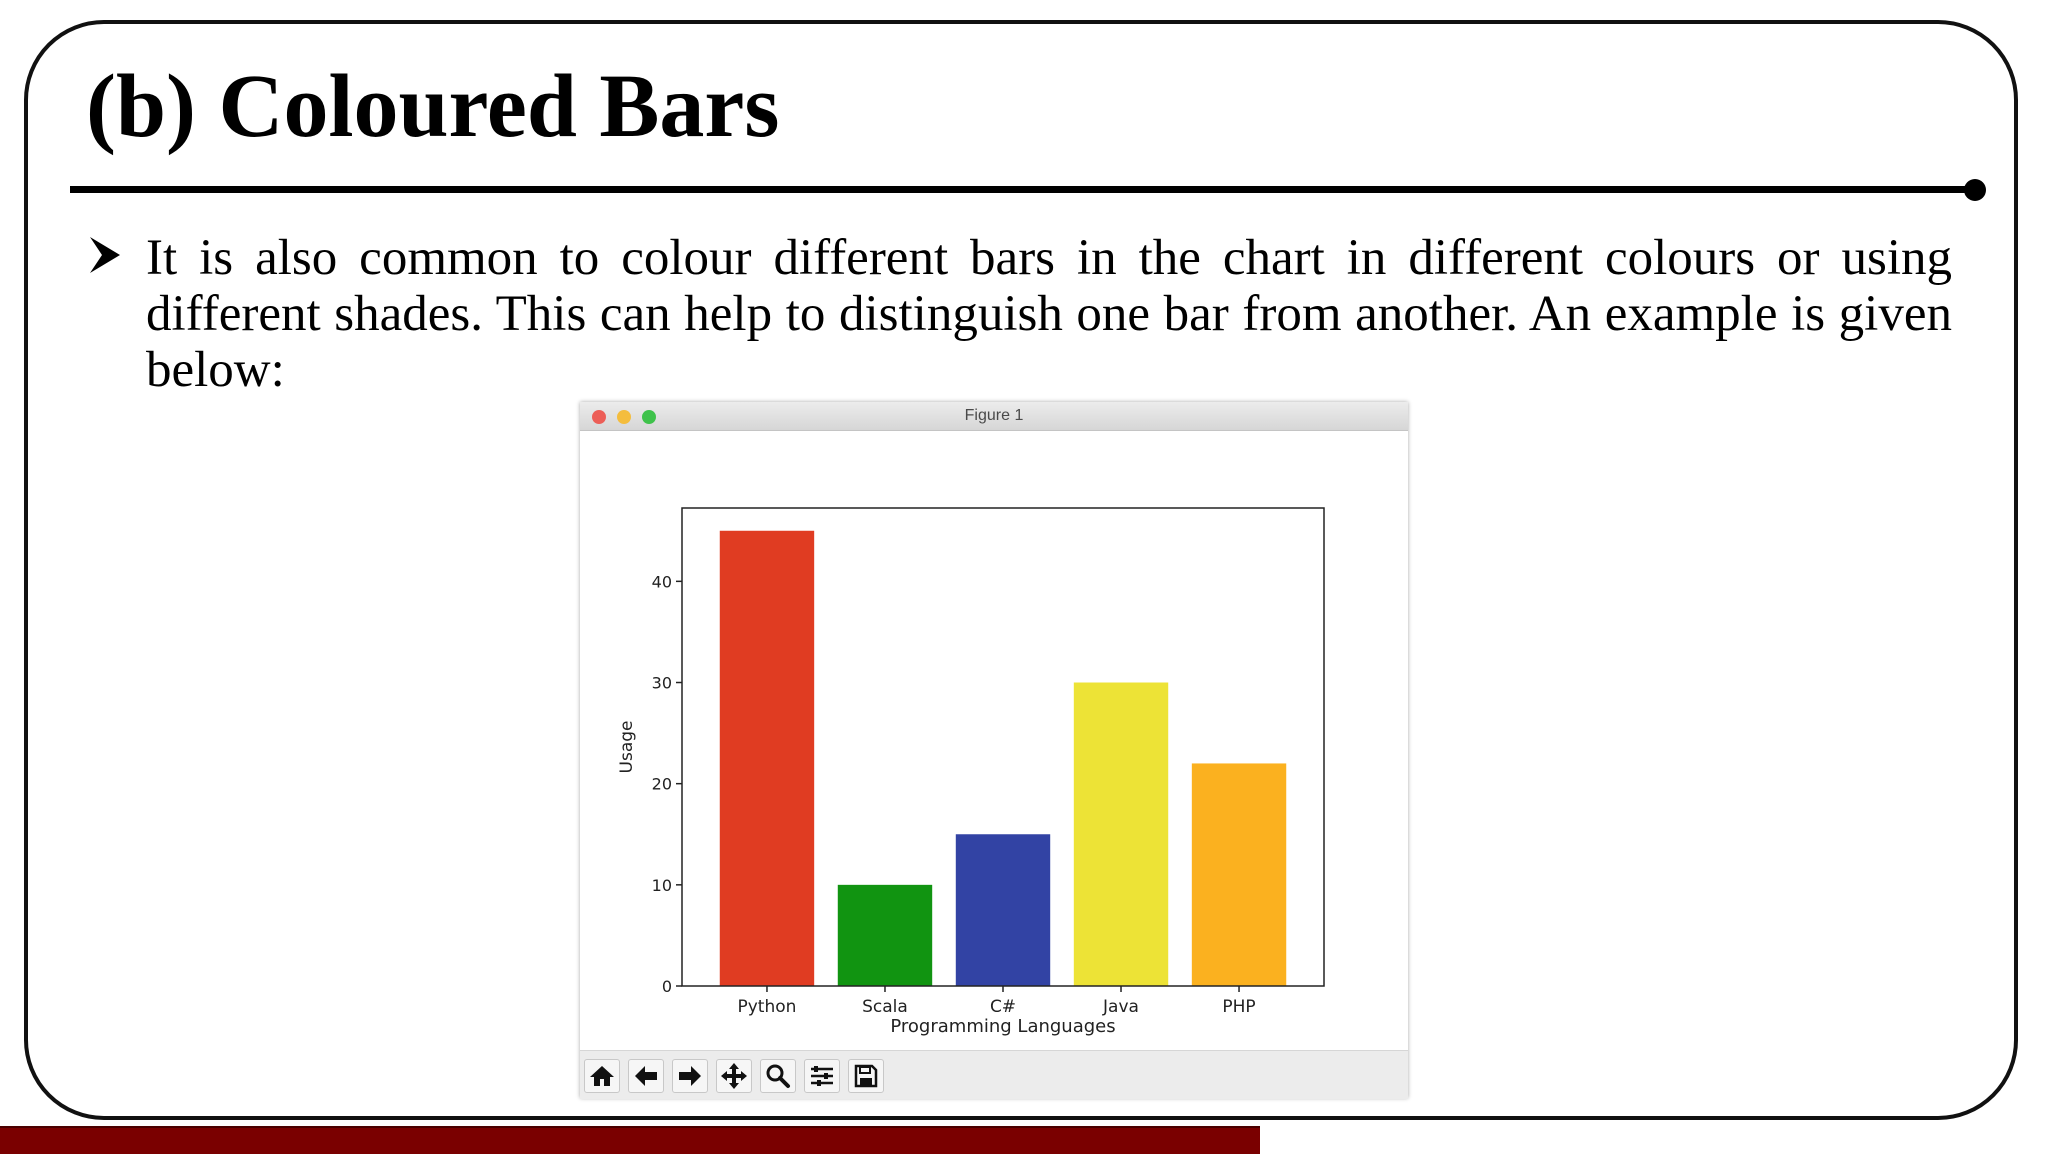  I want to click on window-title: Figure 1, so click(994, 415).